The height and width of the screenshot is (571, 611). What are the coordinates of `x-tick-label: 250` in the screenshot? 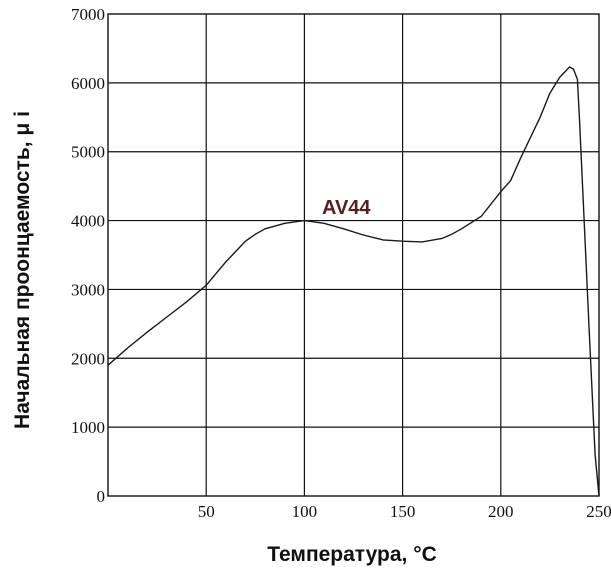 It's located at (598, 511).